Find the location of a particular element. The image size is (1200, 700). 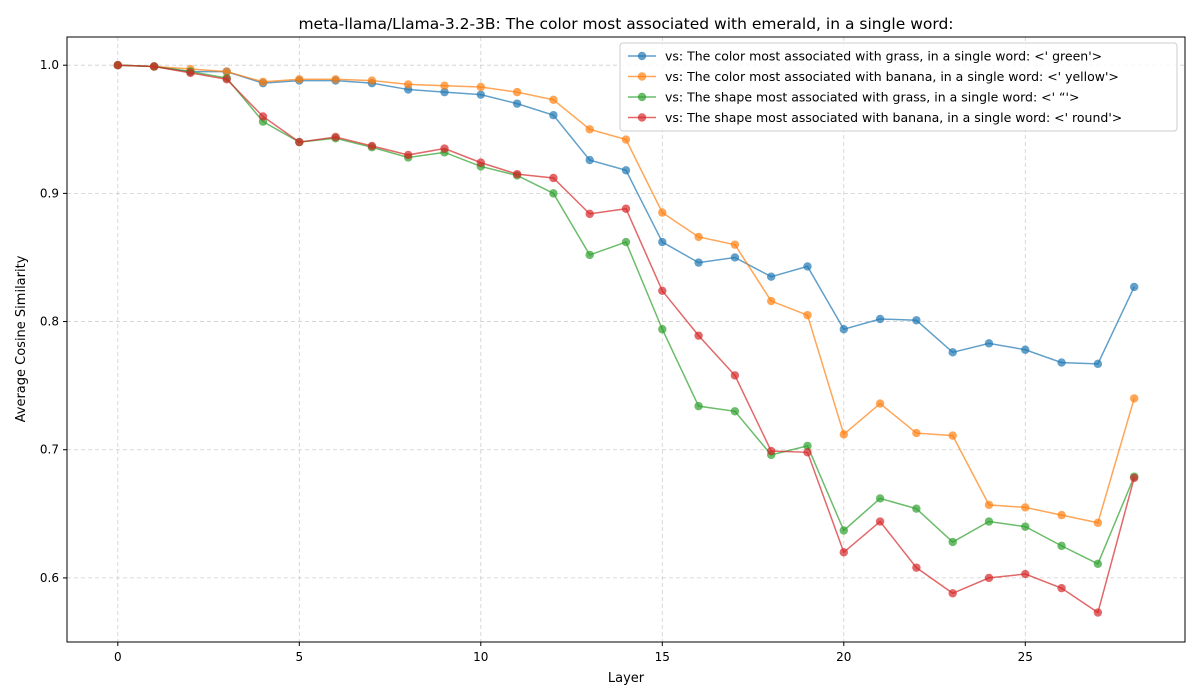

y-tick-label: 0.7 is located at coordinates (49, 450).